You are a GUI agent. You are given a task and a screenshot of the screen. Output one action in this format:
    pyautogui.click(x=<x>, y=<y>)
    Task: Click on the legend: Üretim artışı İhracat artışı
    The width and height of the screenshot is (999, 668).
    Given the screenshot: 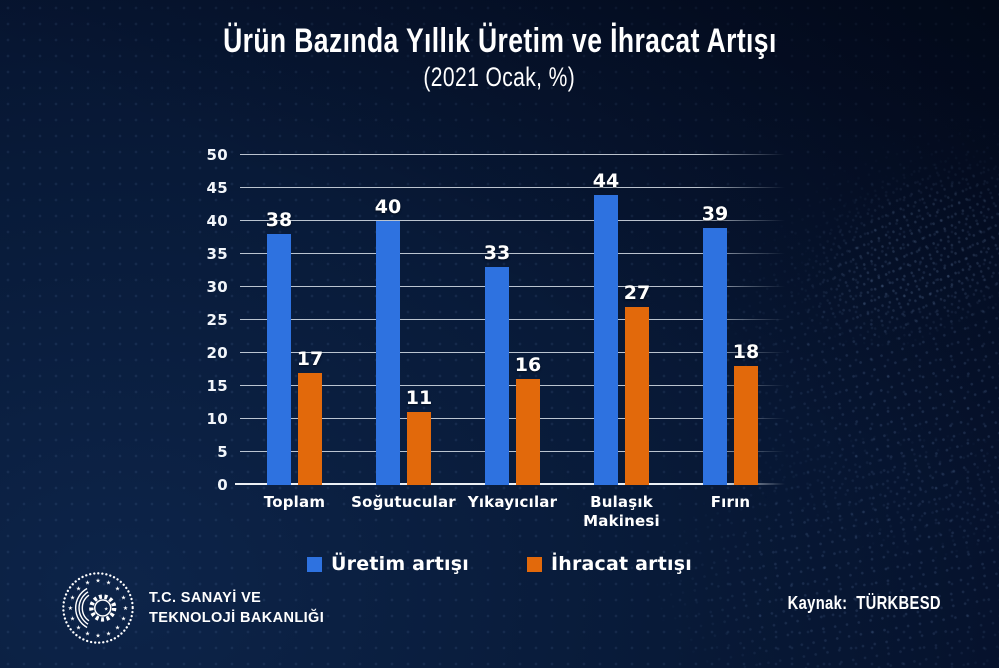 What is the action you would take?
    pyautogui.click(x=499, y=564)
    